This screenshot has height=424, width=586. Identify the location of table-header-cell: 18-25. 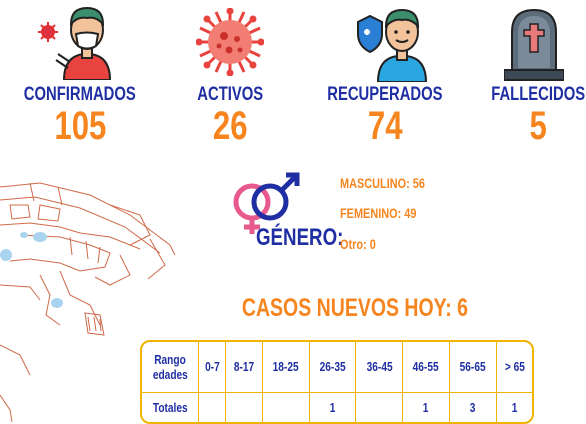
(286, 367).